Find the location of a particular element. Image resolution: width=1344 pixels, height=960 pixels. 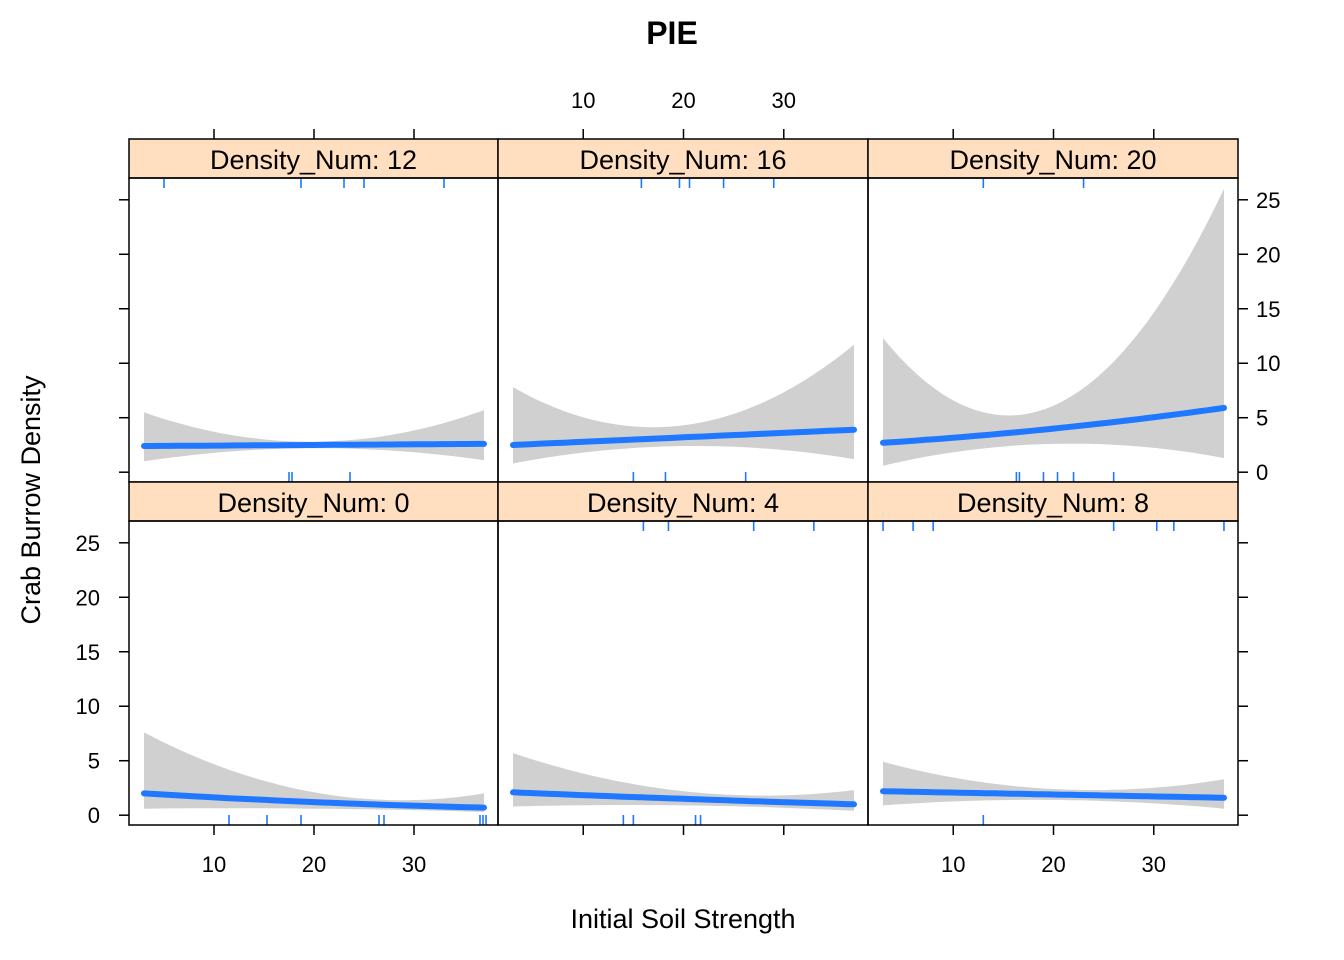

panel-4: Density_Num: 4 is located at coordinates (683, 653).